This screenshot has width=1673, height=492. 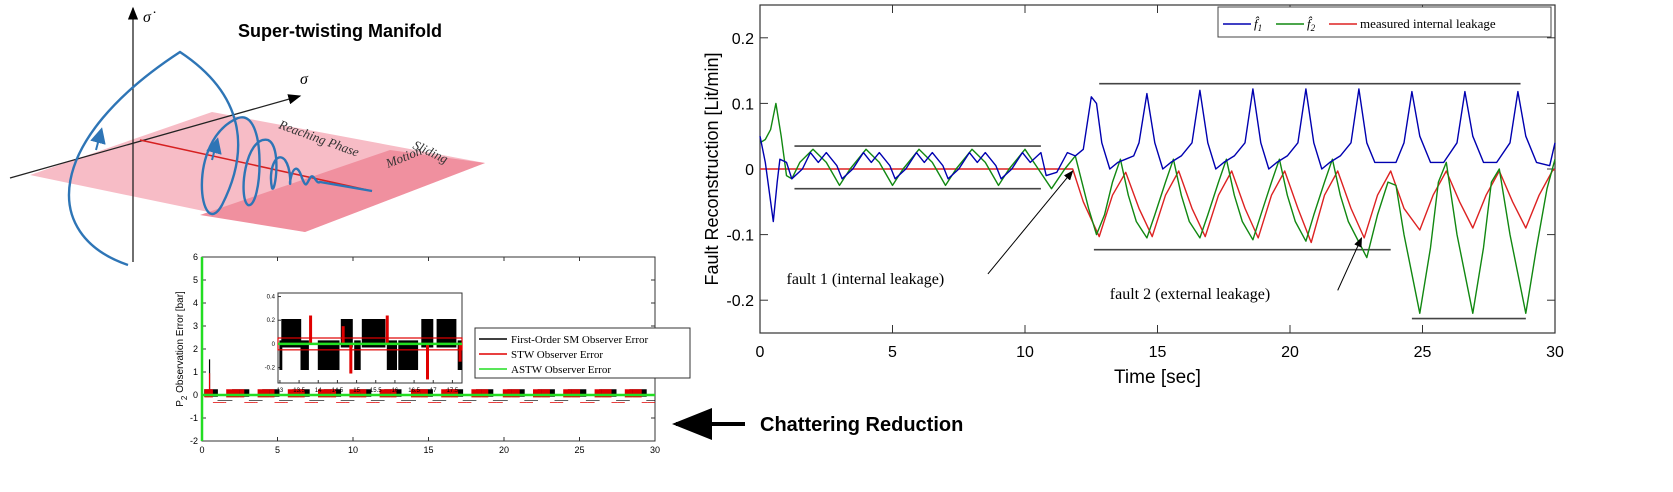 What do you see at coordinates (195, 326) in the screenshot?
I see `y-tick-label: 3` at bounding box center [195, 326].